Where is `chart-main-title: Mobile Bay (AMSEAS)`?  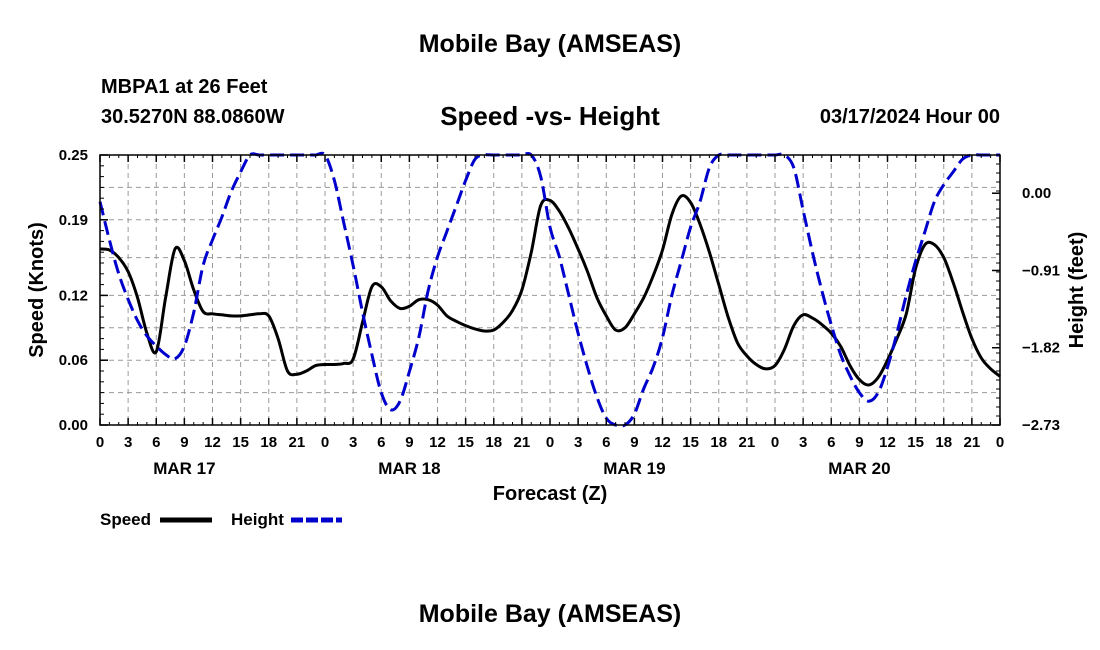 chart-main-title: Mobile Bay (AMSEAS) is located at coordinates (550, 44).